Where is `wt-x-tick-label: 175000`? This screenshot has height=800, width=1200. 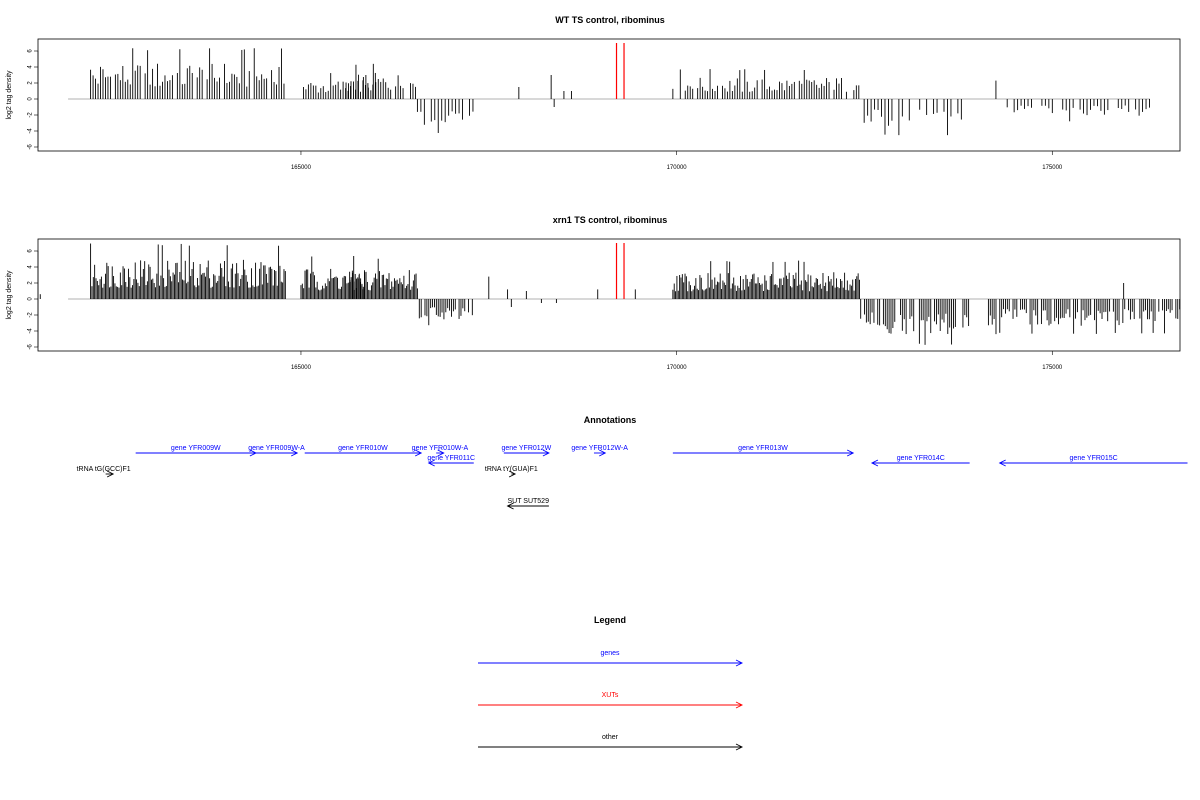
wt-x-tick-label: 175000 is located at coordinates (1052, 168).